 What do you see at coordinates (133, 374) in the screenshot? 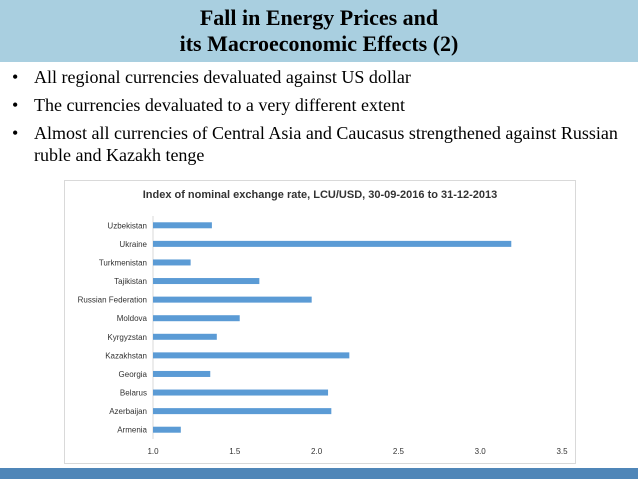
I see `category-label: Georgia` at bounding box center [133, 374].